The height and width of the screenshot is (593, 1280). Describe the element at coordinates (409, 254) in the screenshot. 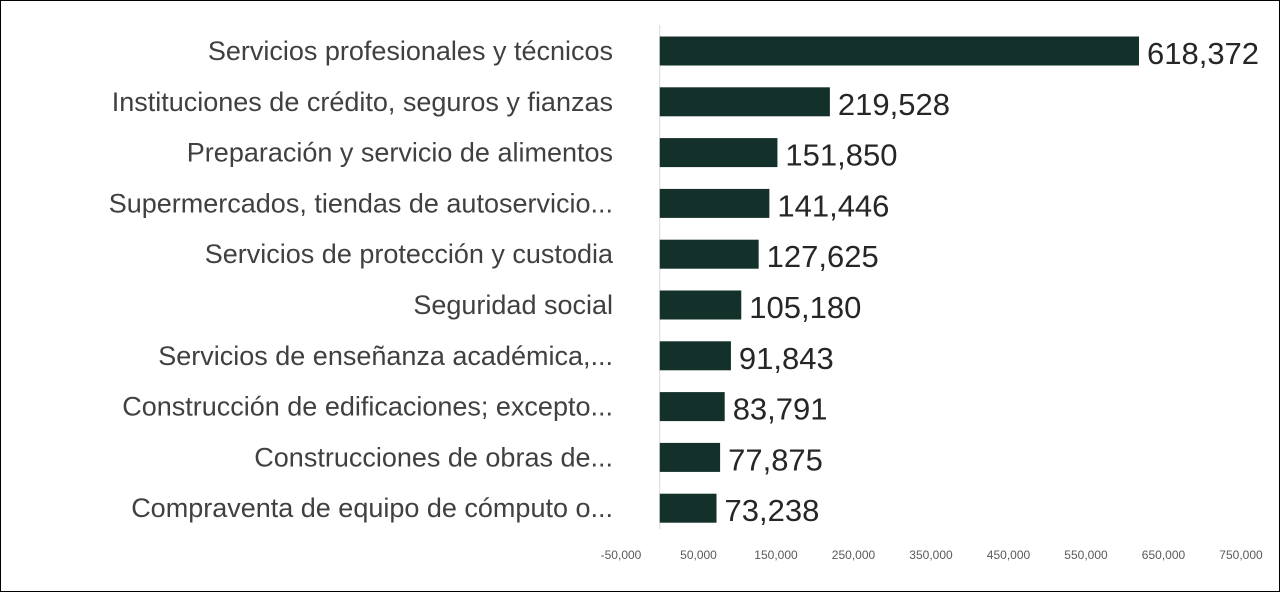

I see `category-label: Servicios de protección y custodia` at that location.